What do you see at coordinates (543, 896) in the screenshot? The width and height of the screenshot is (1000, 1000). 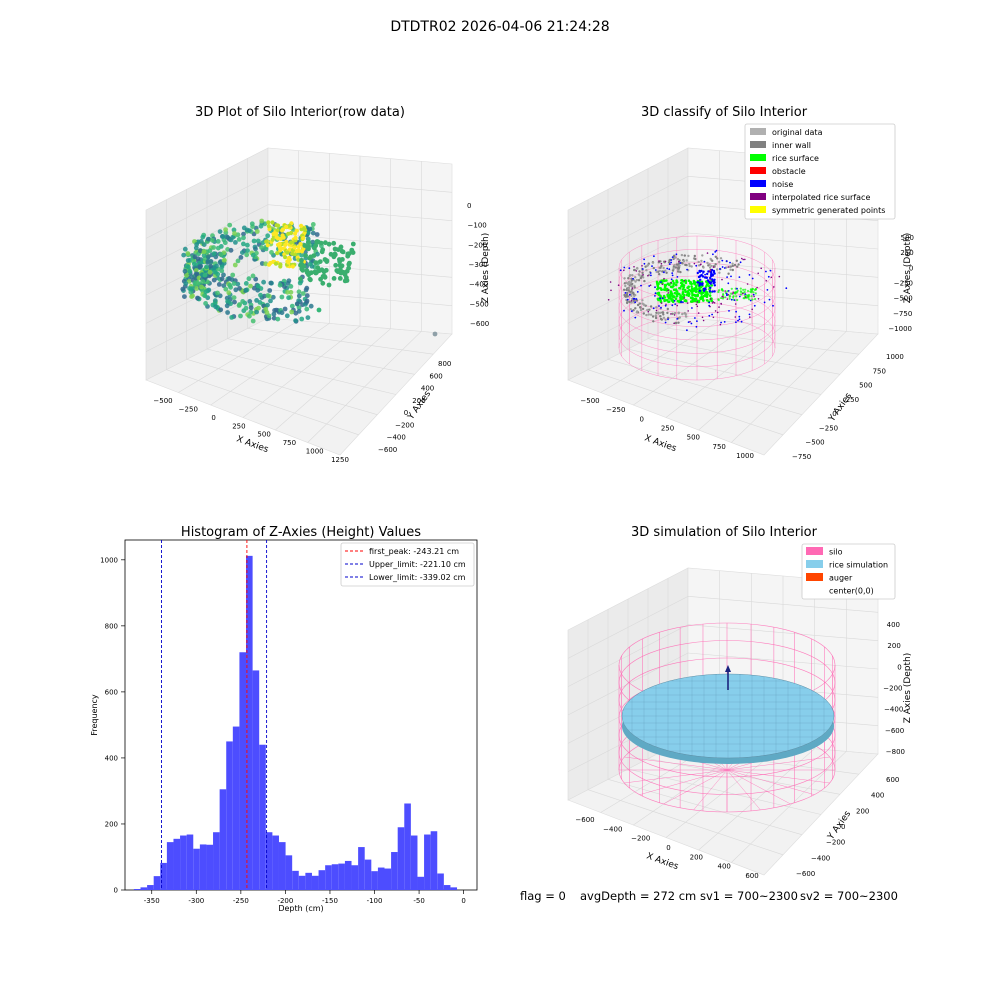 I see `flag-text: flag = 0` at bounding box center [543, 896].